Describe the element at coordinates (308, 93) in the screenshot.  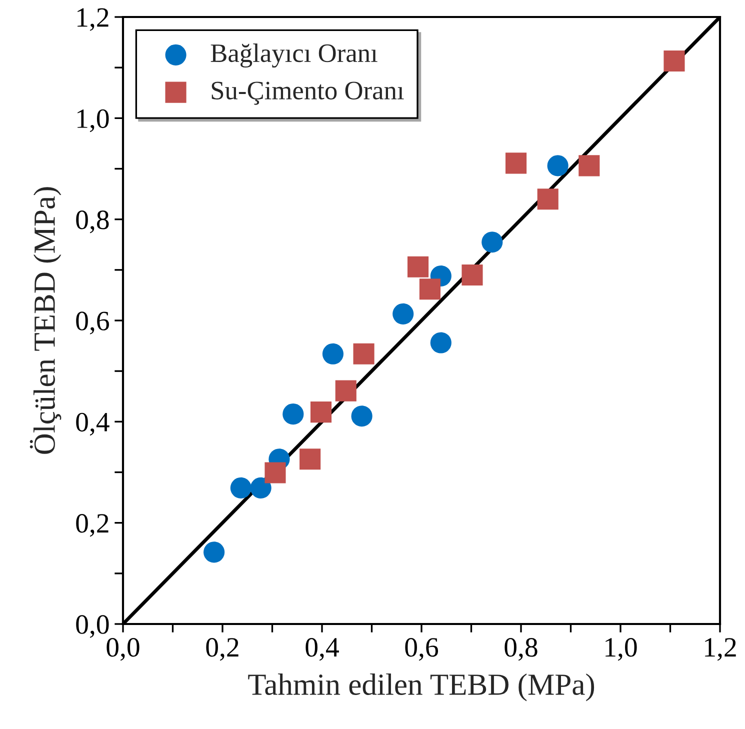
I see `legend-label: Su-Çimento Oranı` at that location.